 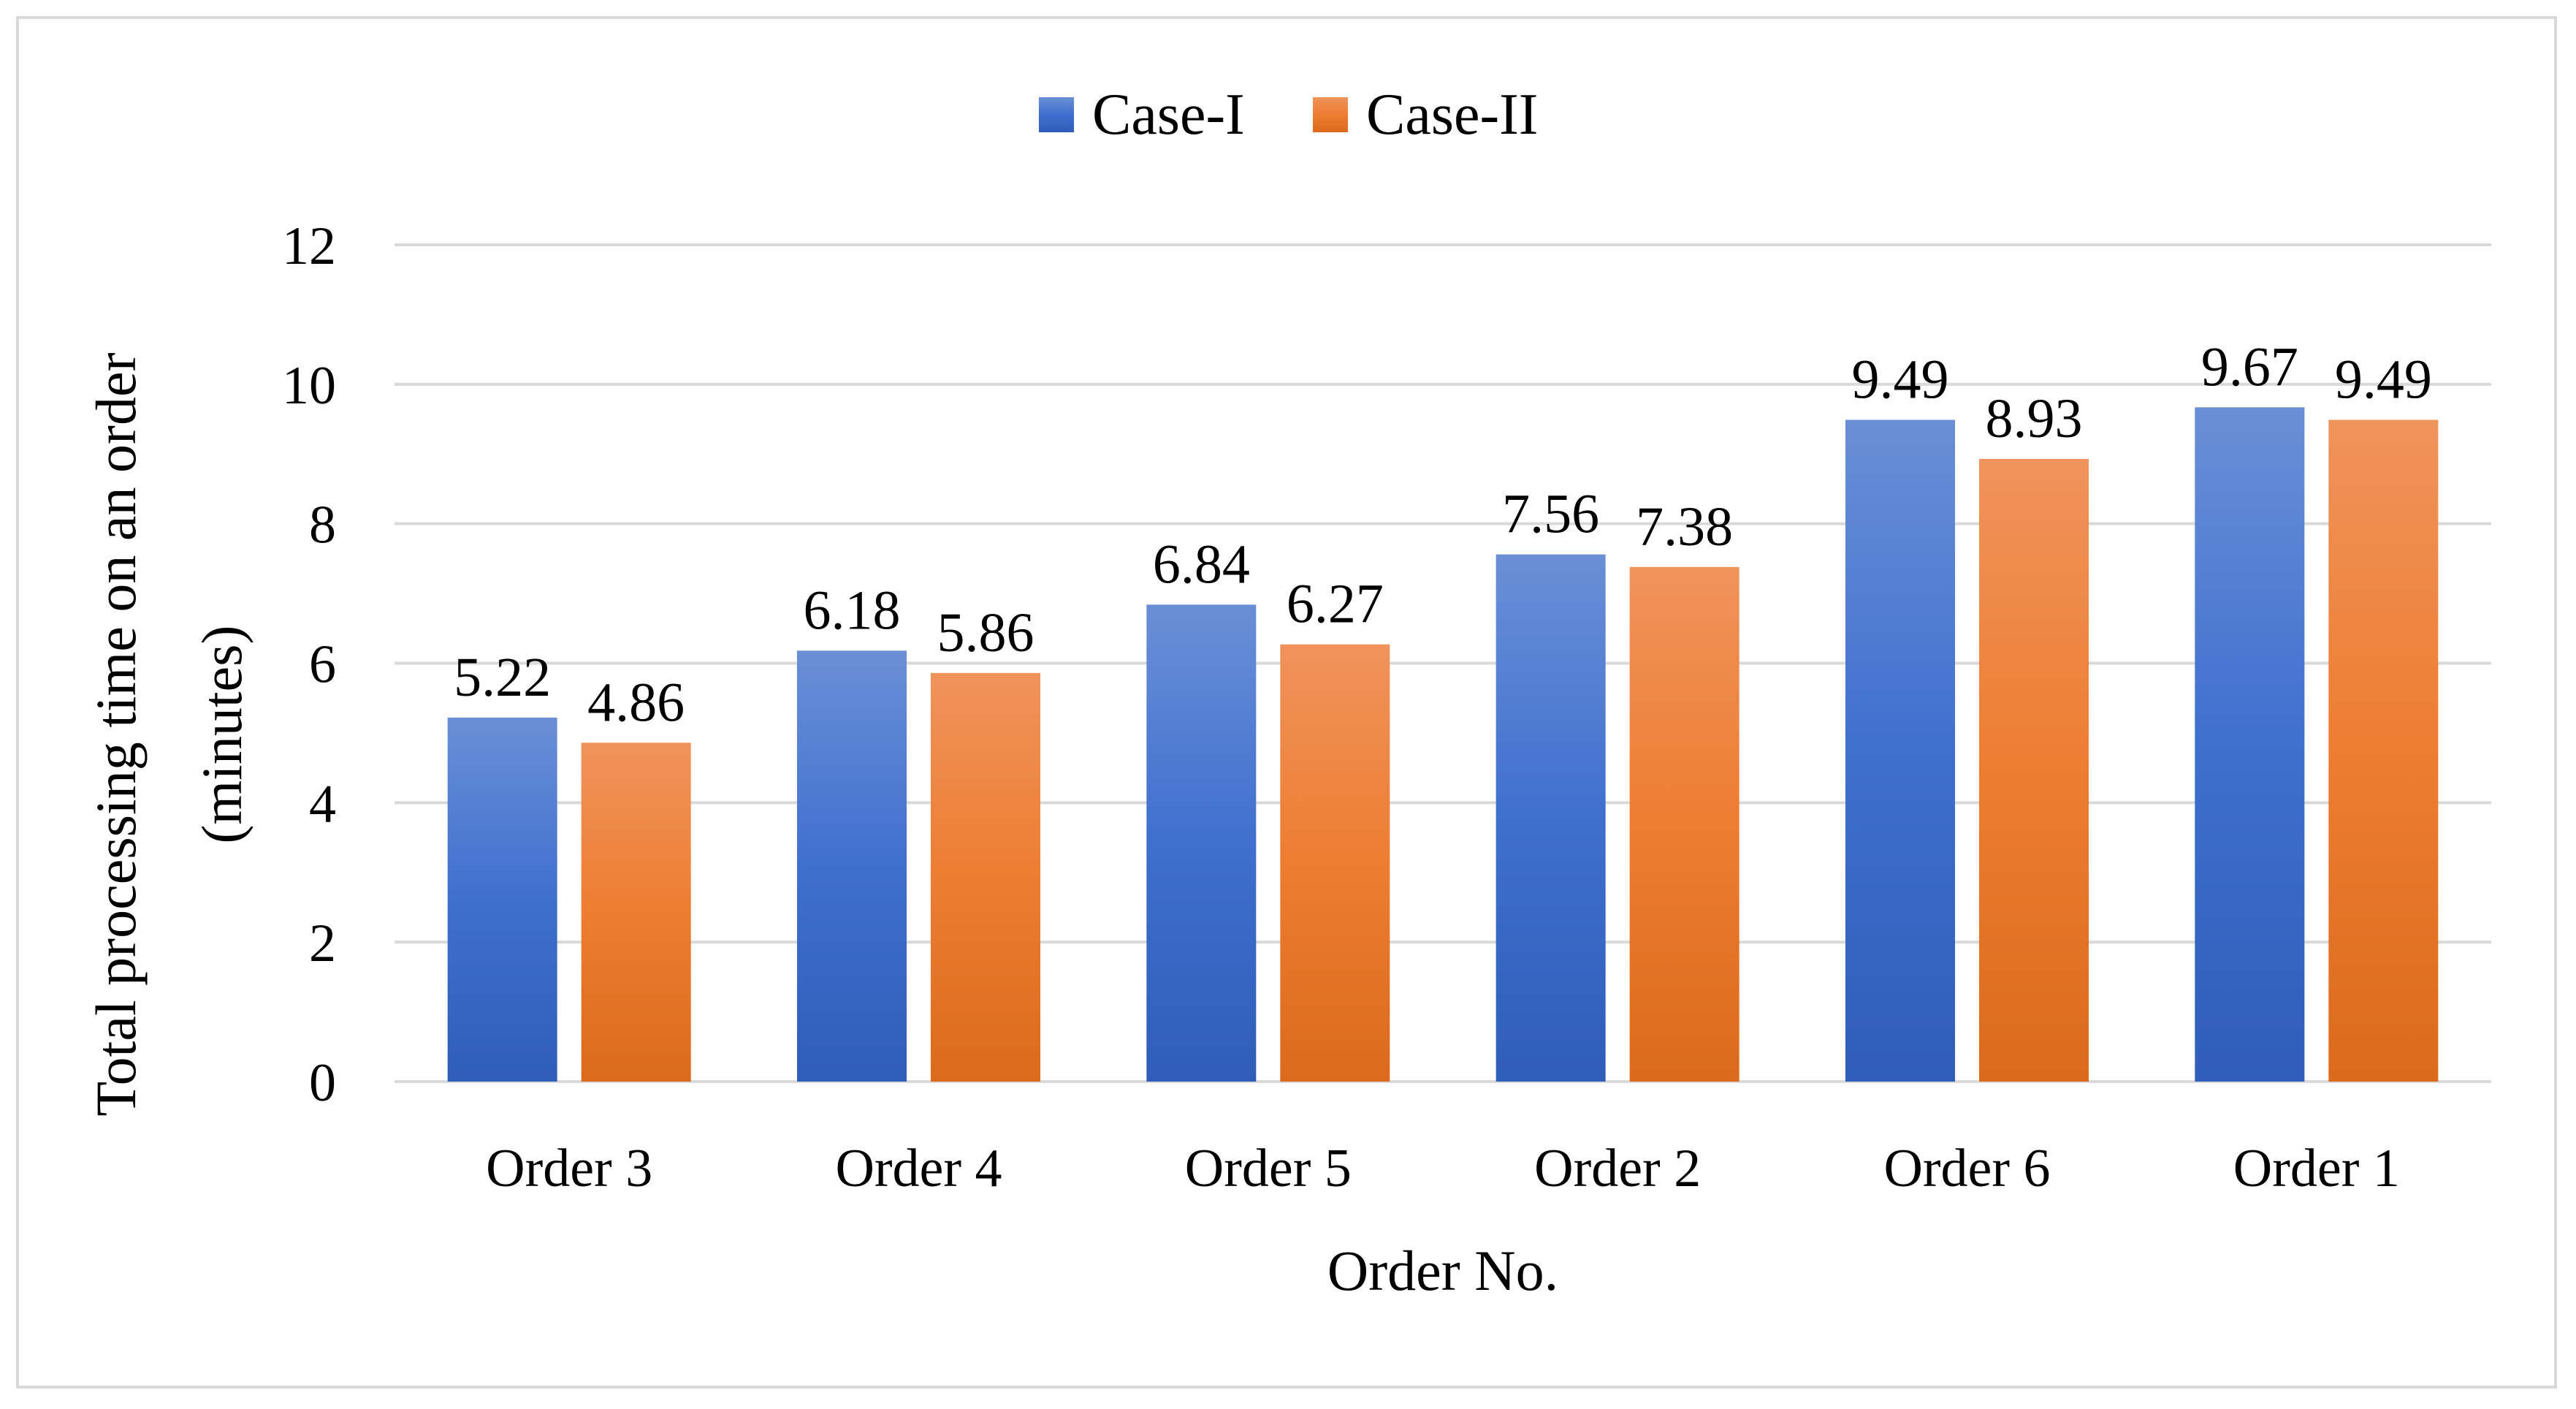 What do you see at coordinates (852, 610) in the screenshot?
I see `data-label-case-i: 6.18` at bounding box center [852, 610].